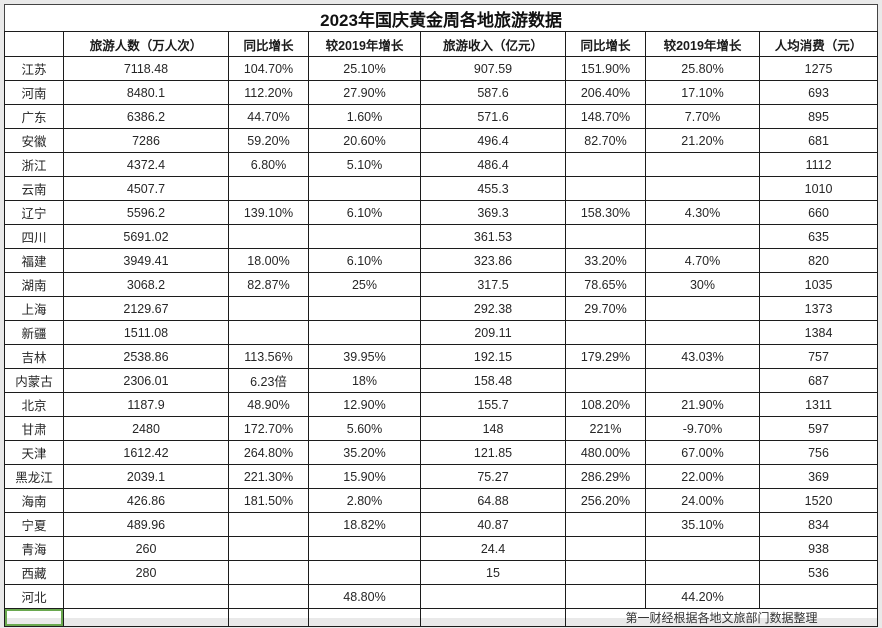 The height and width of the screenshot is (628, 882). I want to click on data-cell: 113.56%, so click(268, 356).